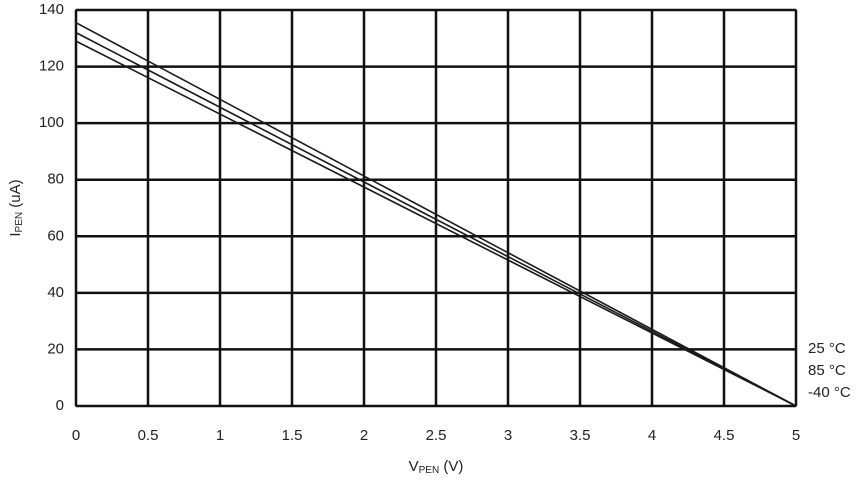 The height and width of the screenshot is (481, 857). What do you see at coordinates (51, 66) in the screenshot?
I see `y-tick-label: 120` at bounding box center [51, 66].